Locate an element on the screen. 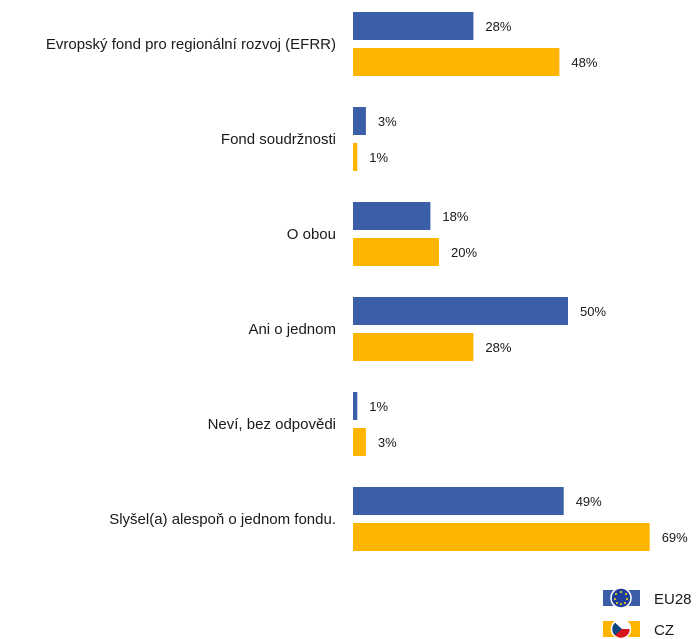  value-label: 20% is located at coordinates (464, 252).